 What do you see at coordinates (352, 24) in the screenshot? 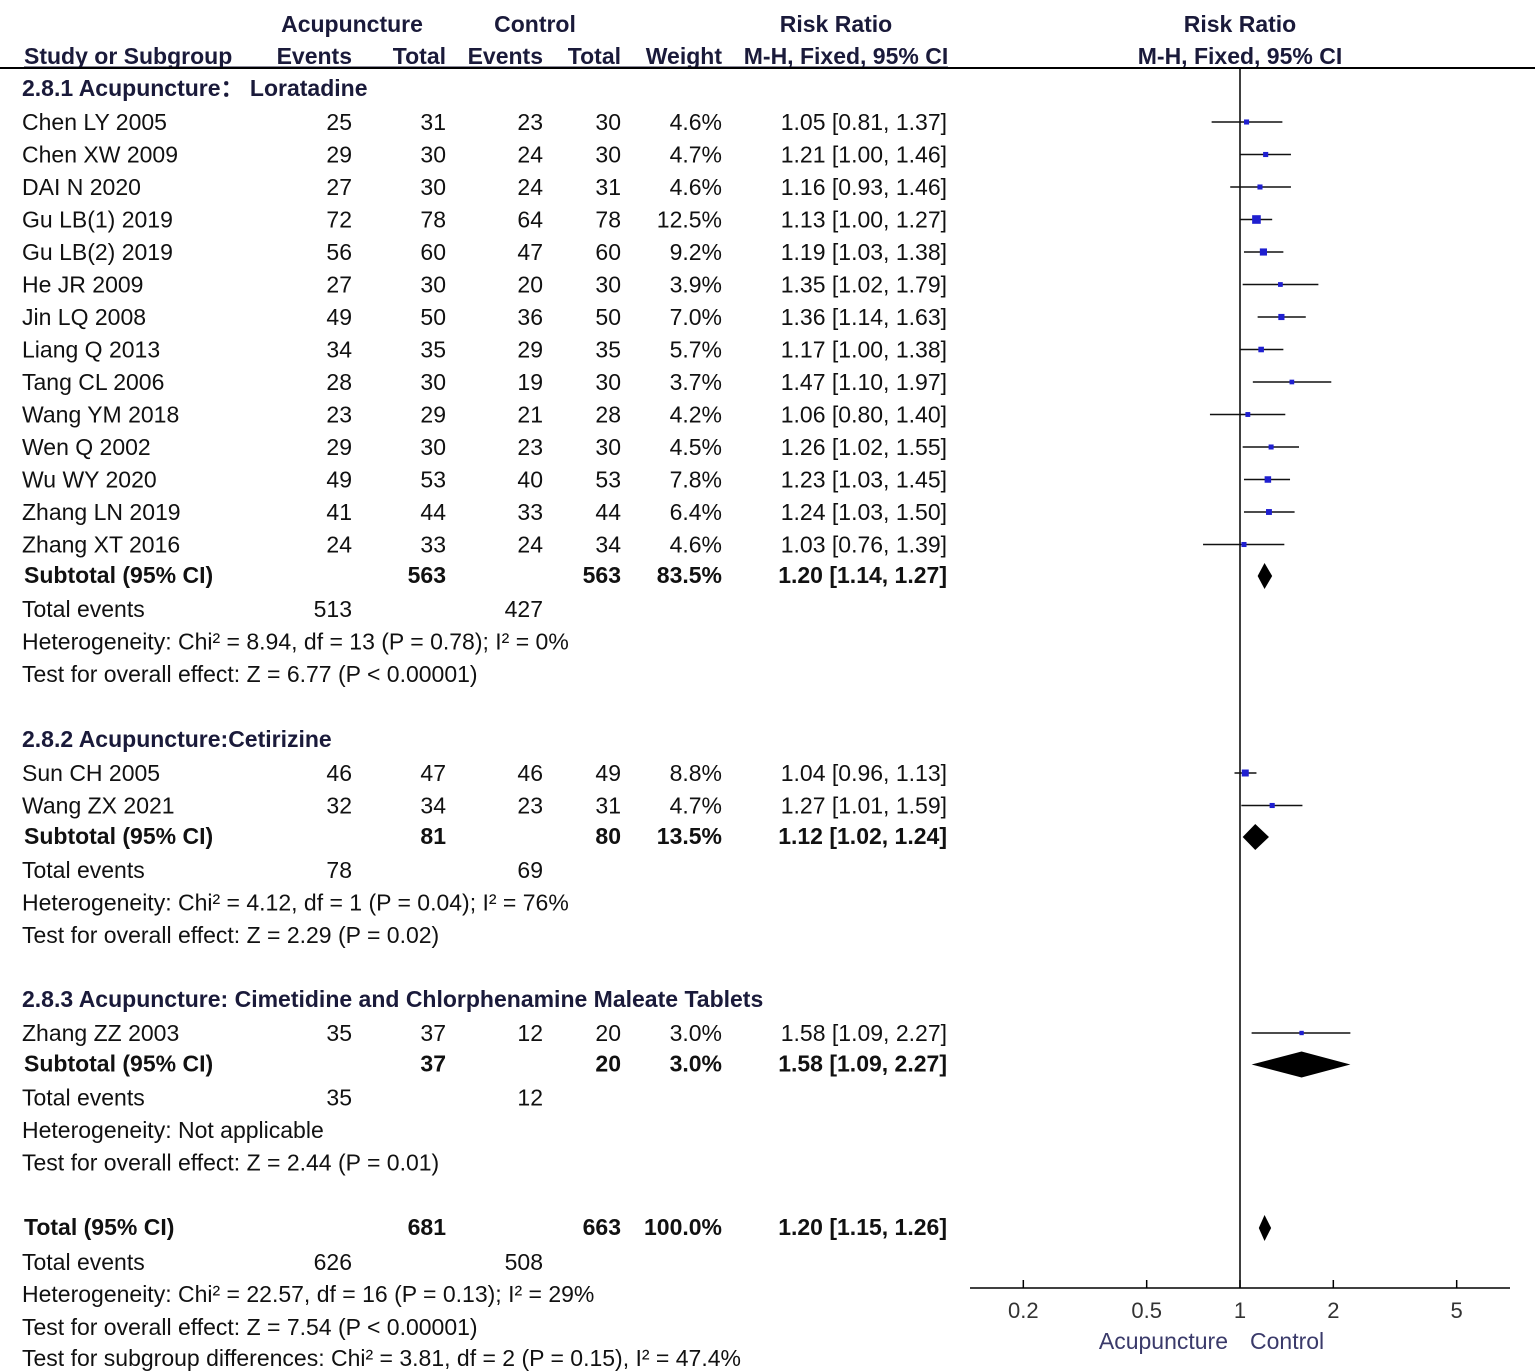
I see `group1-header: Acupuncture` at bounding box center [352, 24].